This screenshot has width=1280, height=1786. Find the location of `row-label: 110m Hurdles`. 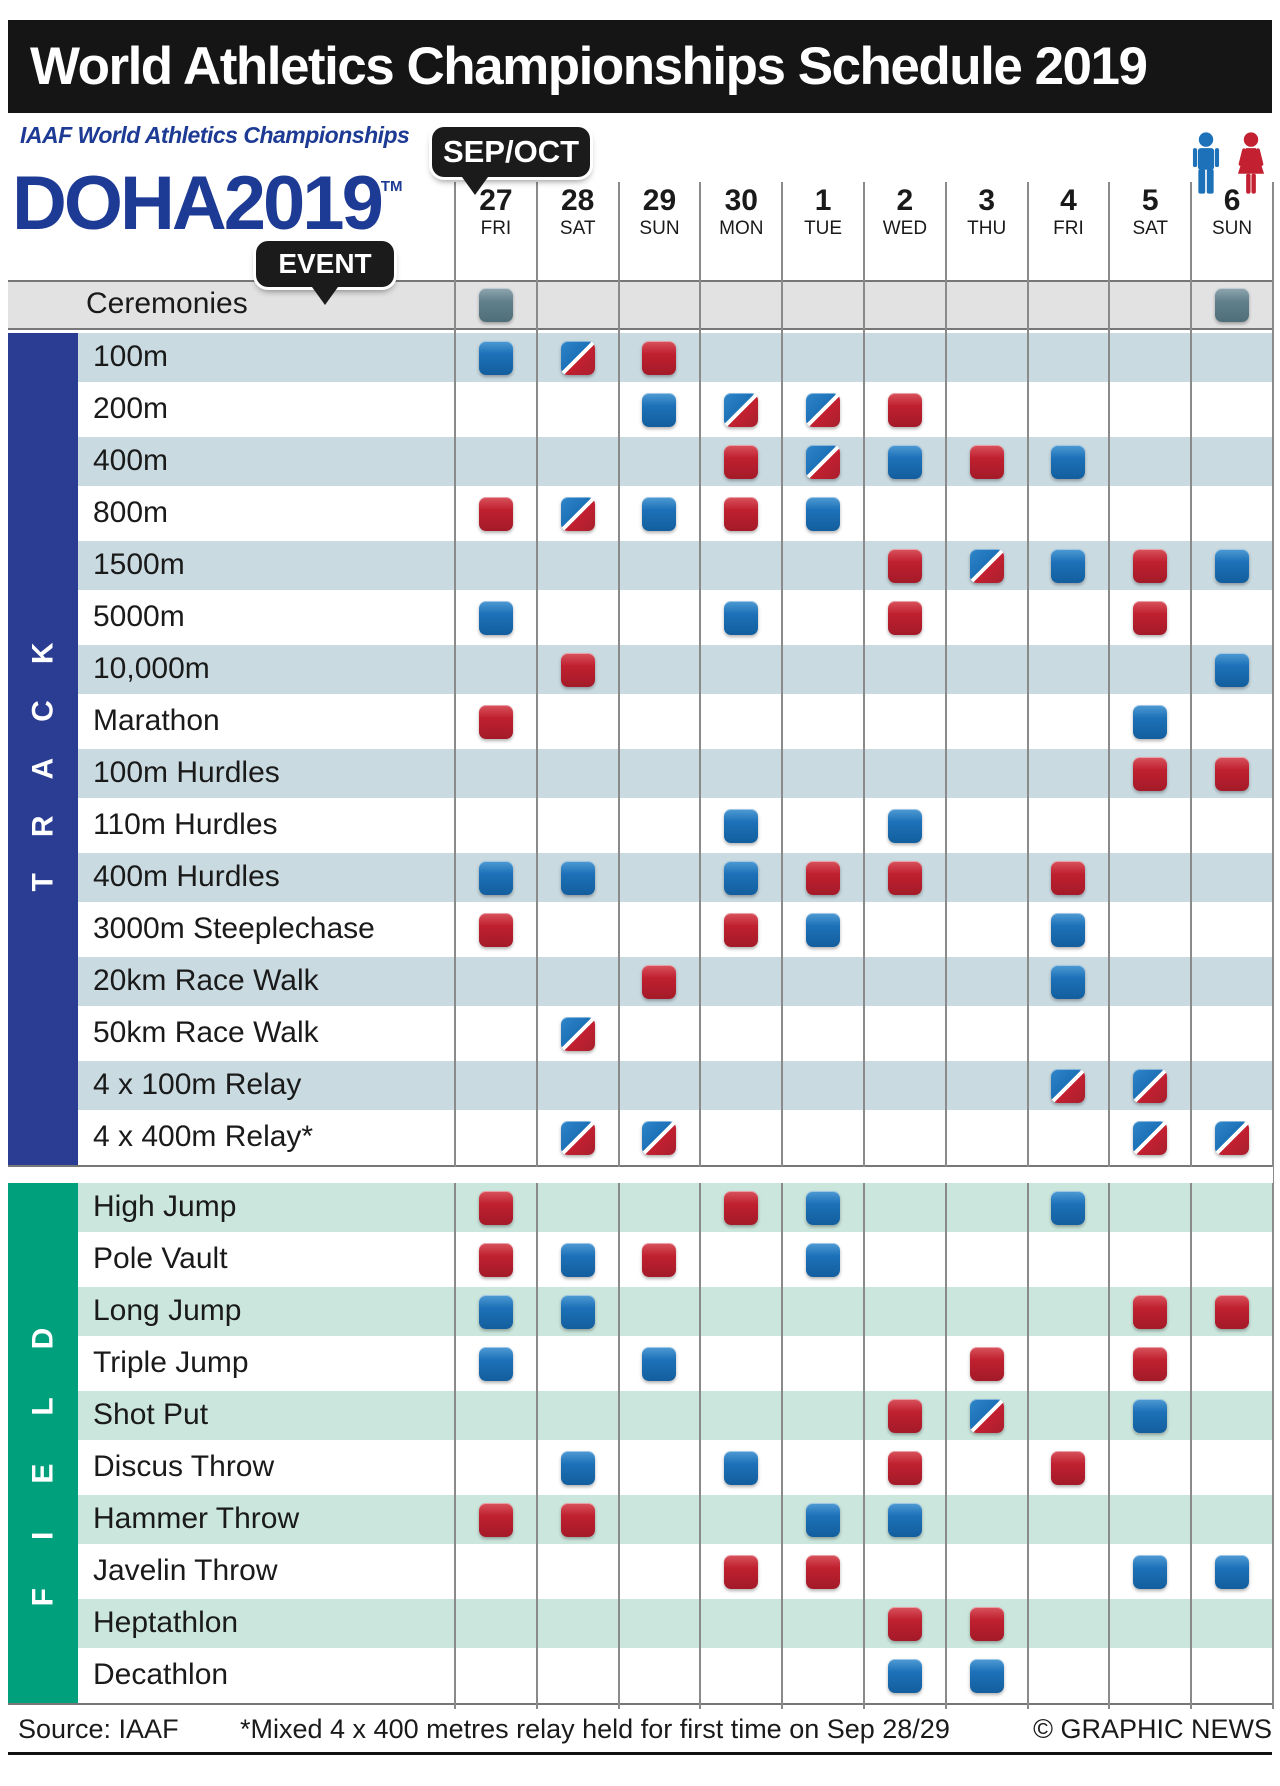

row-label: 110m Hurdles is located at coordinates (185, 824).